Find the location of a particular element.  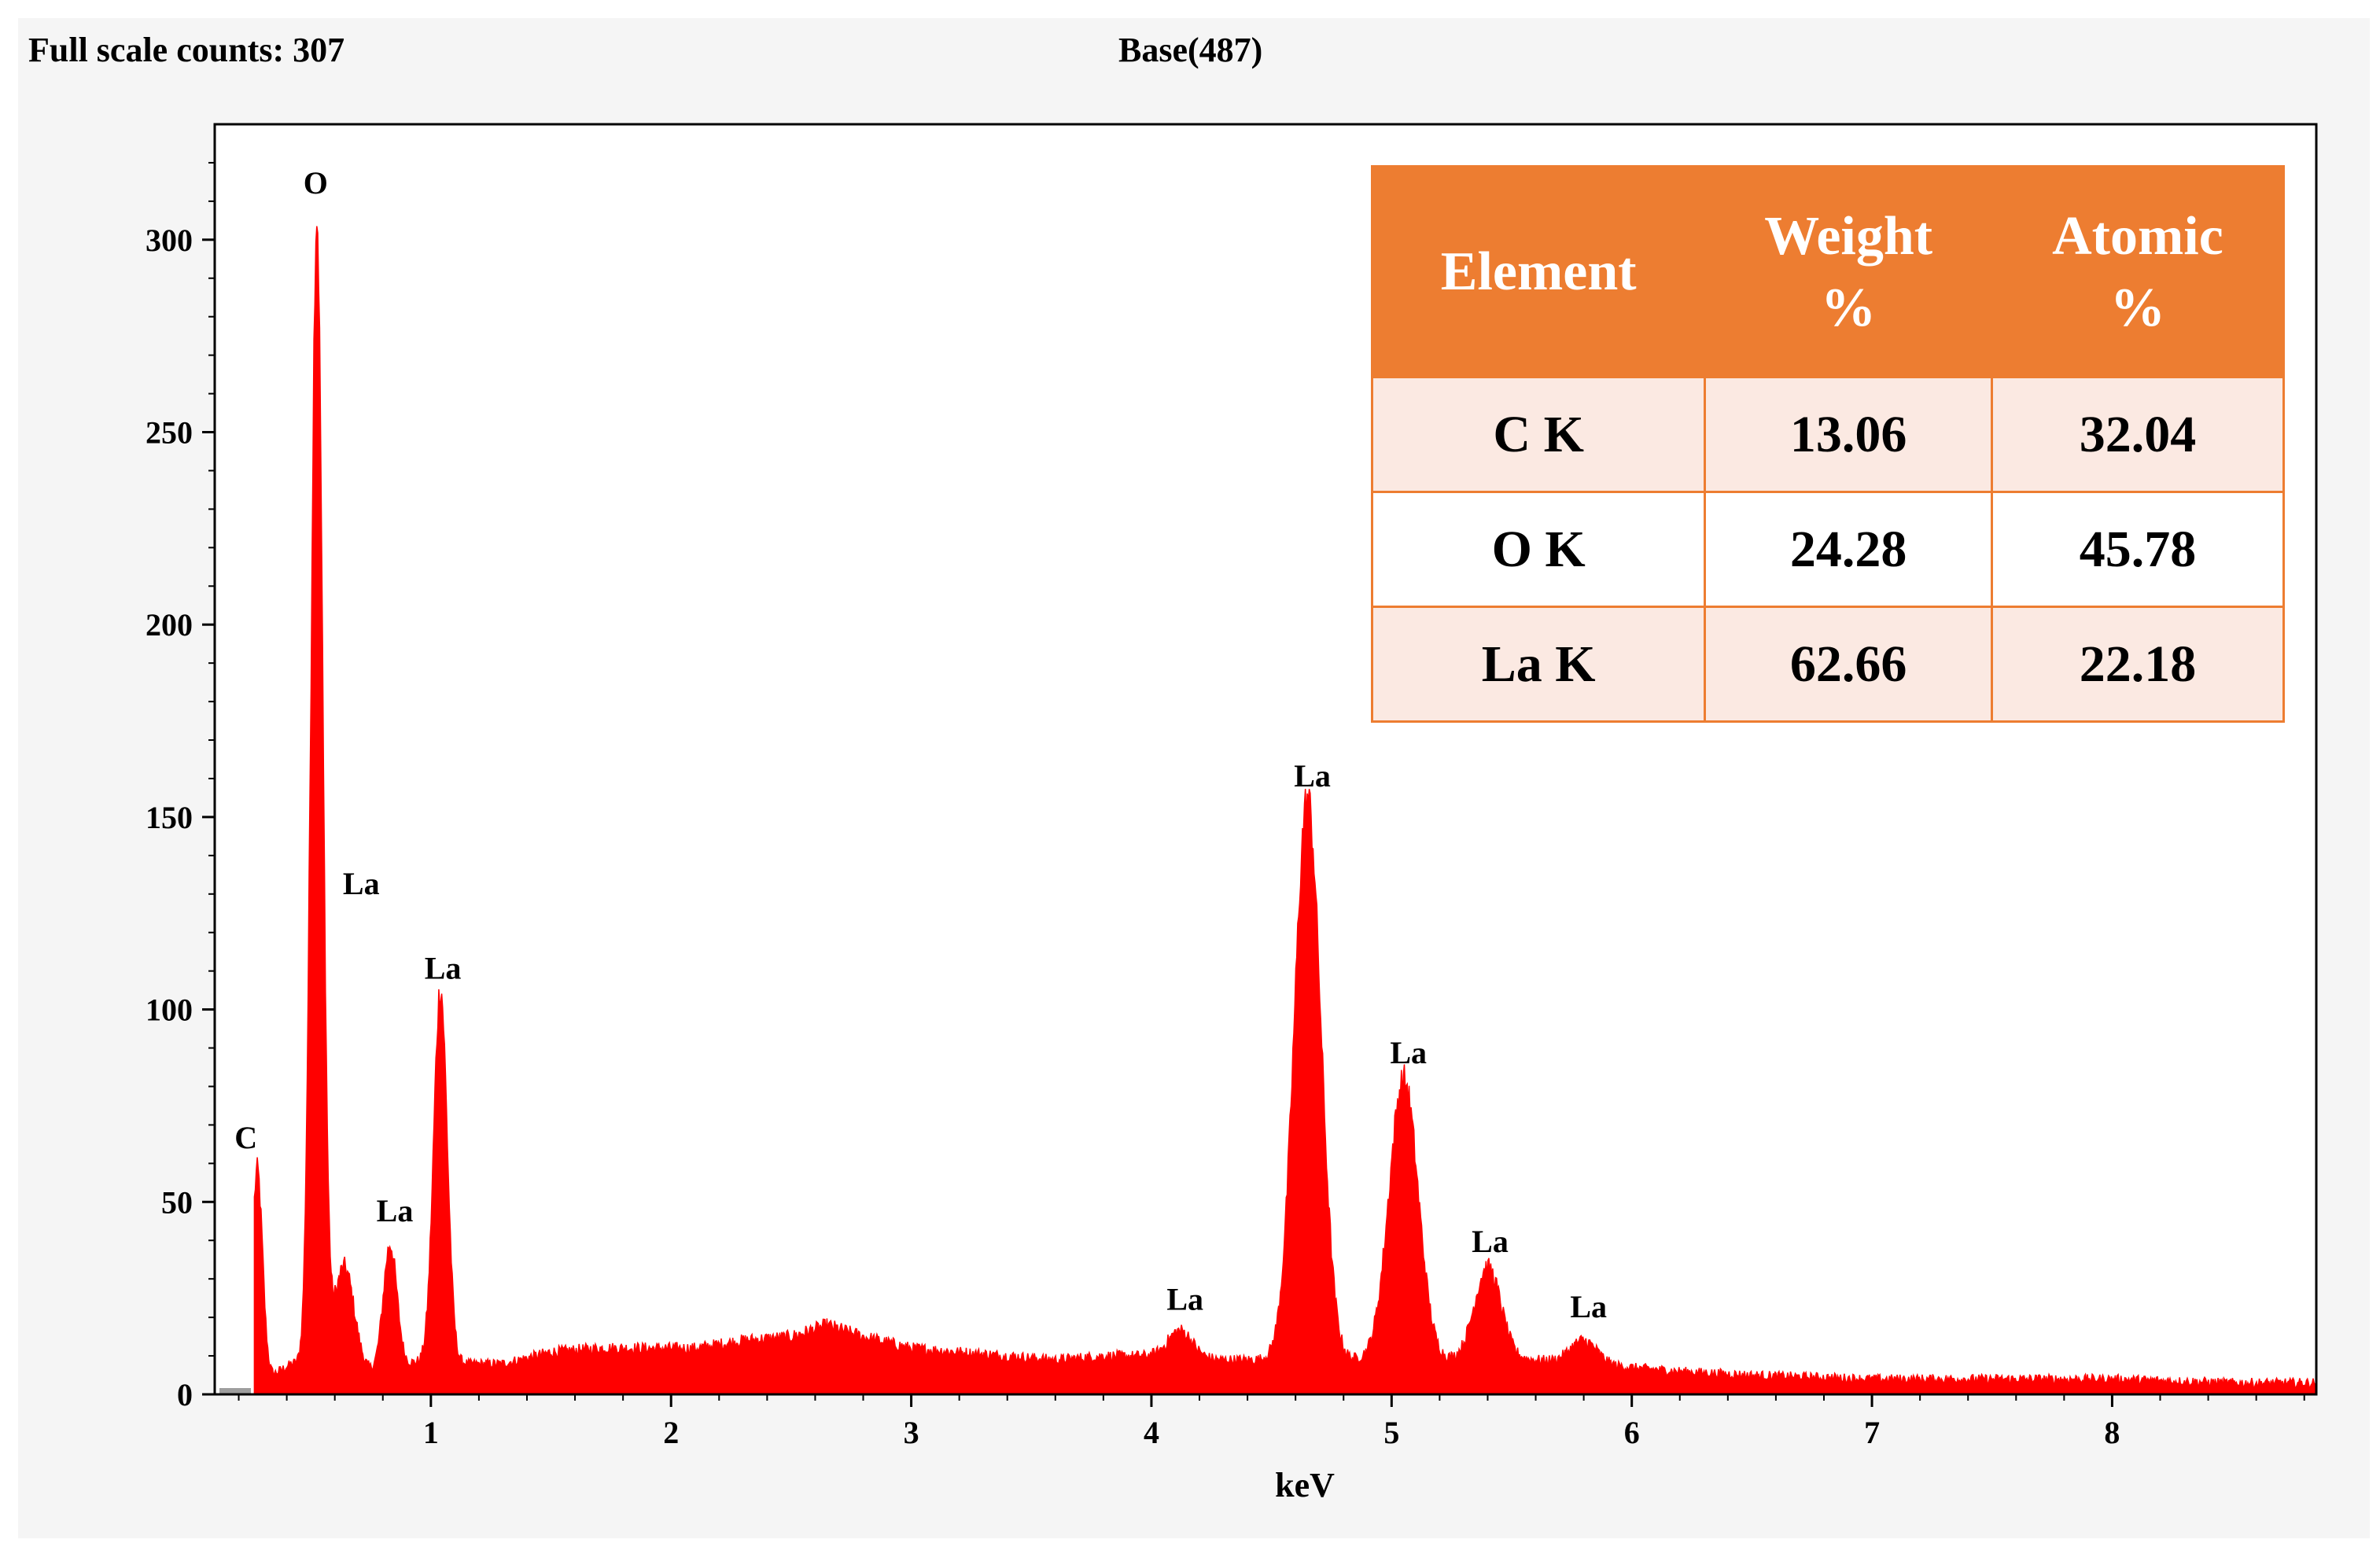

x-tick-label: 1 is located at coordinates (431, 1433).